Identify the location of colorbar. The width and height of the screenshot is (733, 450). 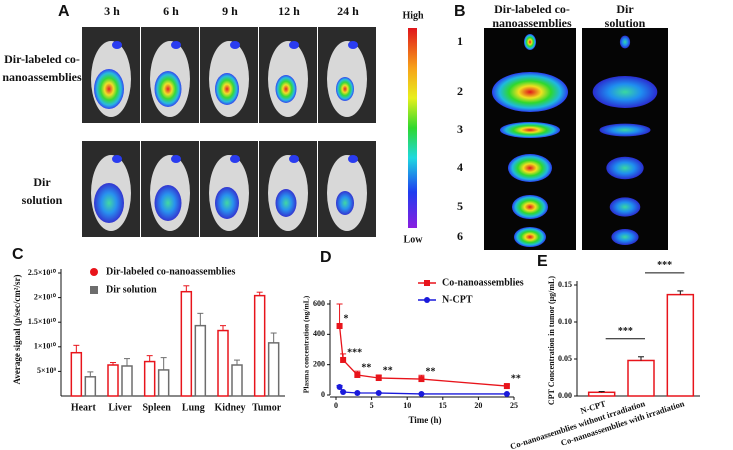
(412, 128).